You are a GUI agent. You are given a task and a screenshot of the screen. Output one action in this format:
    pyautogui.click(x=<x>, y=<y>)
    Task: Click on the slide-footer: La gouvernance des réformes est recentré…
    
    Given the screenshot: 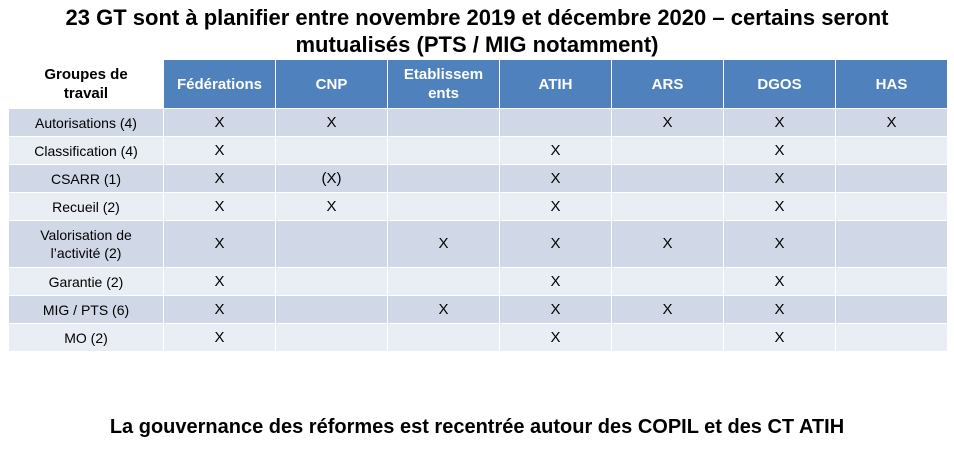 What is the action you would take?
    pyautogui.click(x=477, y=427)
    